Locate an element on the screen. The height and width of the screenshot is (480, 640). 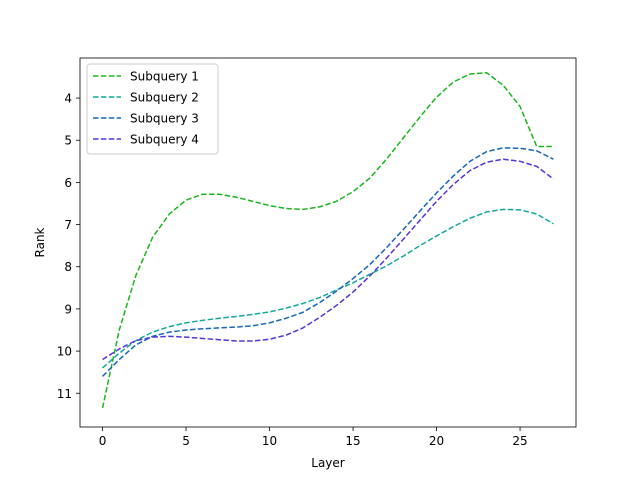
legend-label-2: Subquery 2 is located at coordinates (164, 98).